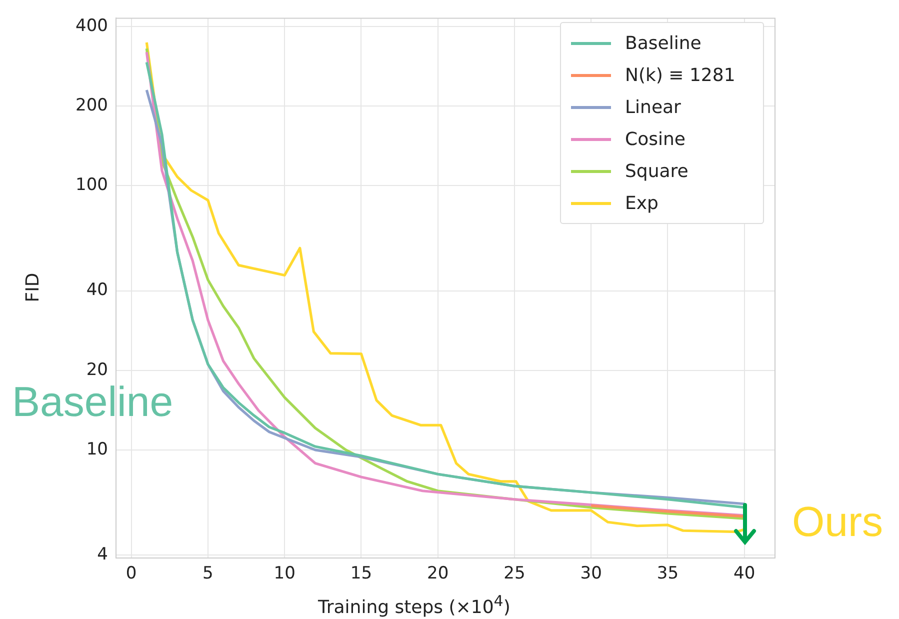  What do you see at coordinates (97, 449) in the screenshot?
I see `y-tick-label: 10` at bounding box center [97, 449].